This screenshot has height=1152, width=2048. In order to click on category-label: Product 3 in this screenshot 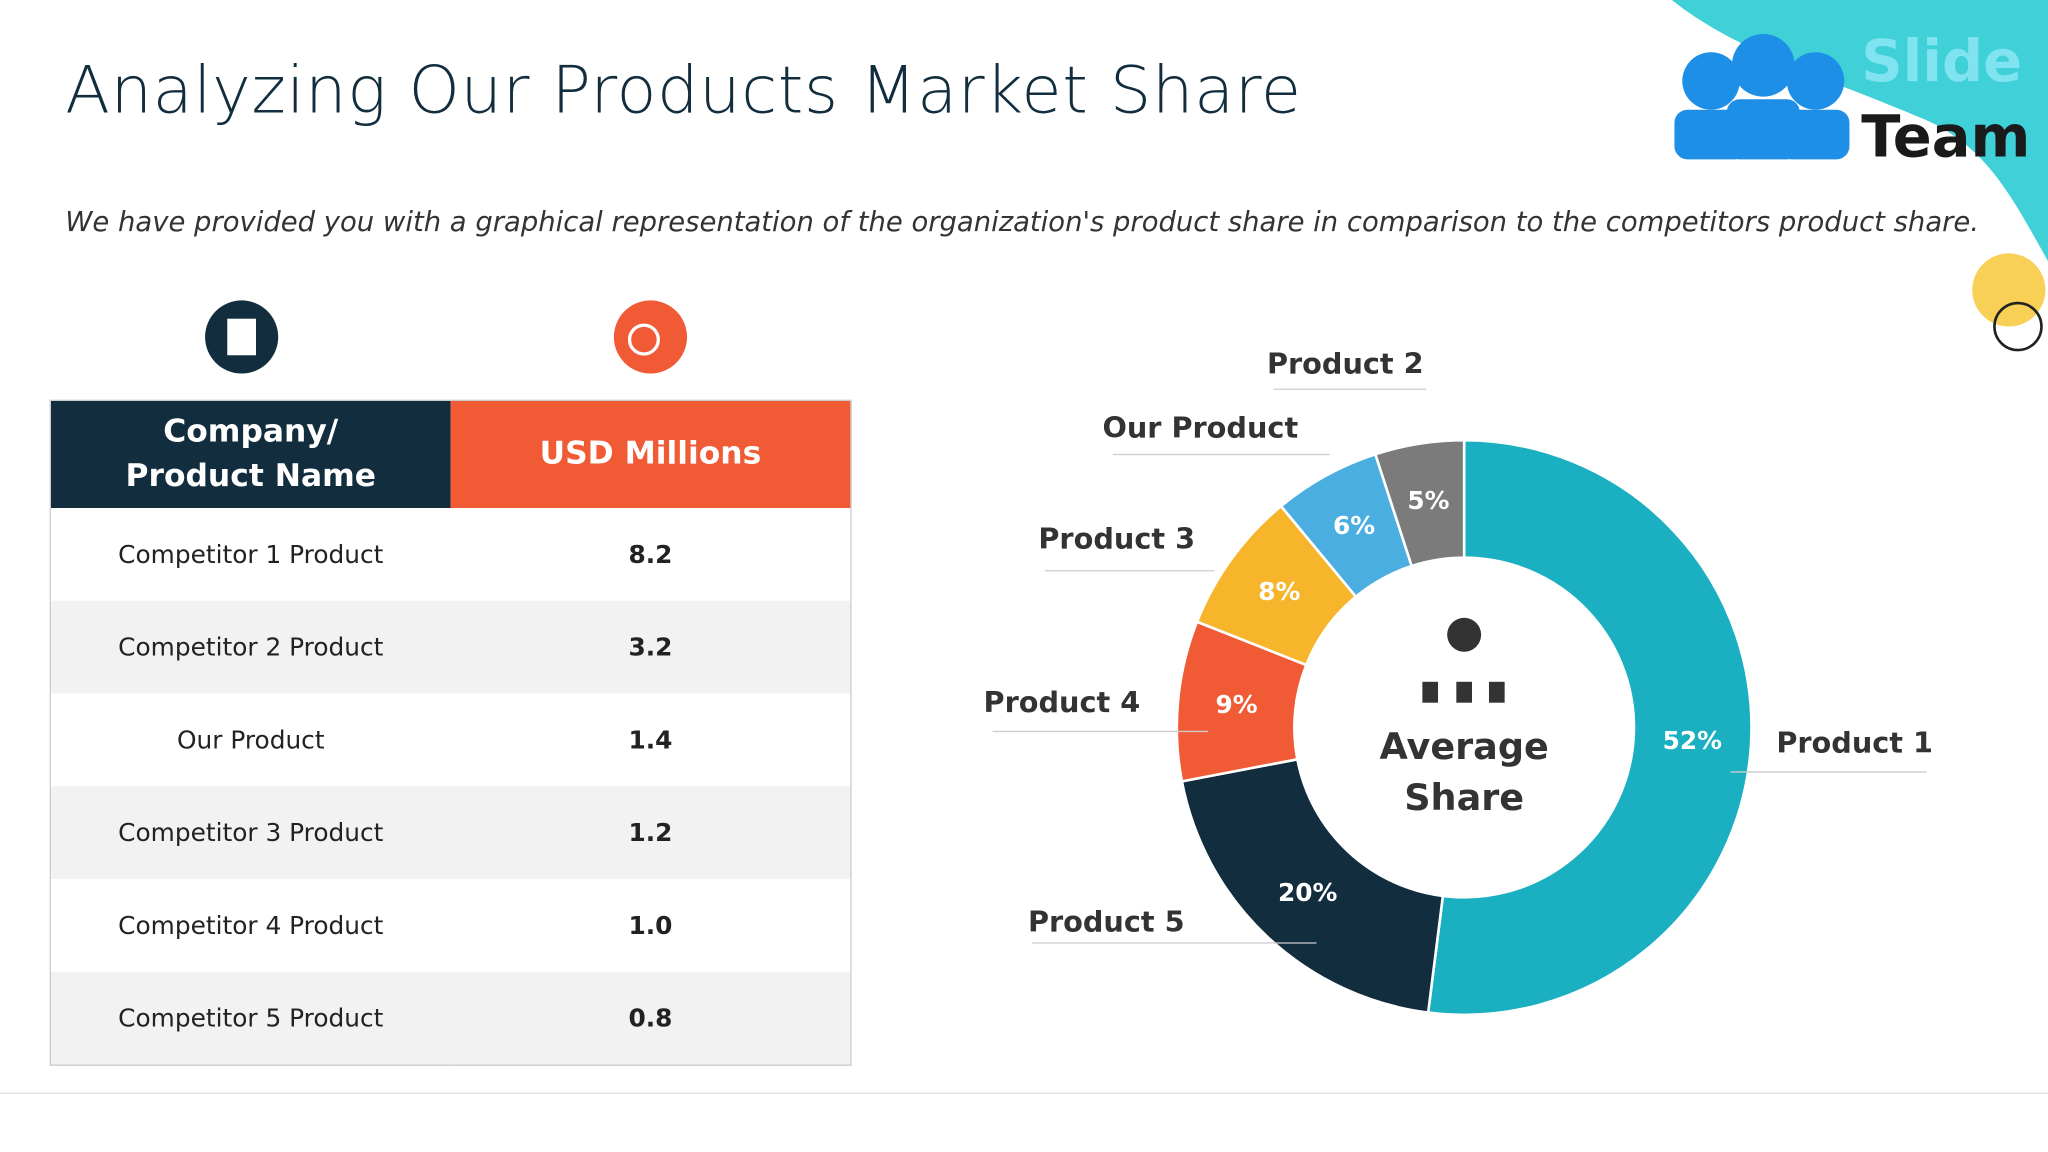, I will do `click(1116, 539)`.